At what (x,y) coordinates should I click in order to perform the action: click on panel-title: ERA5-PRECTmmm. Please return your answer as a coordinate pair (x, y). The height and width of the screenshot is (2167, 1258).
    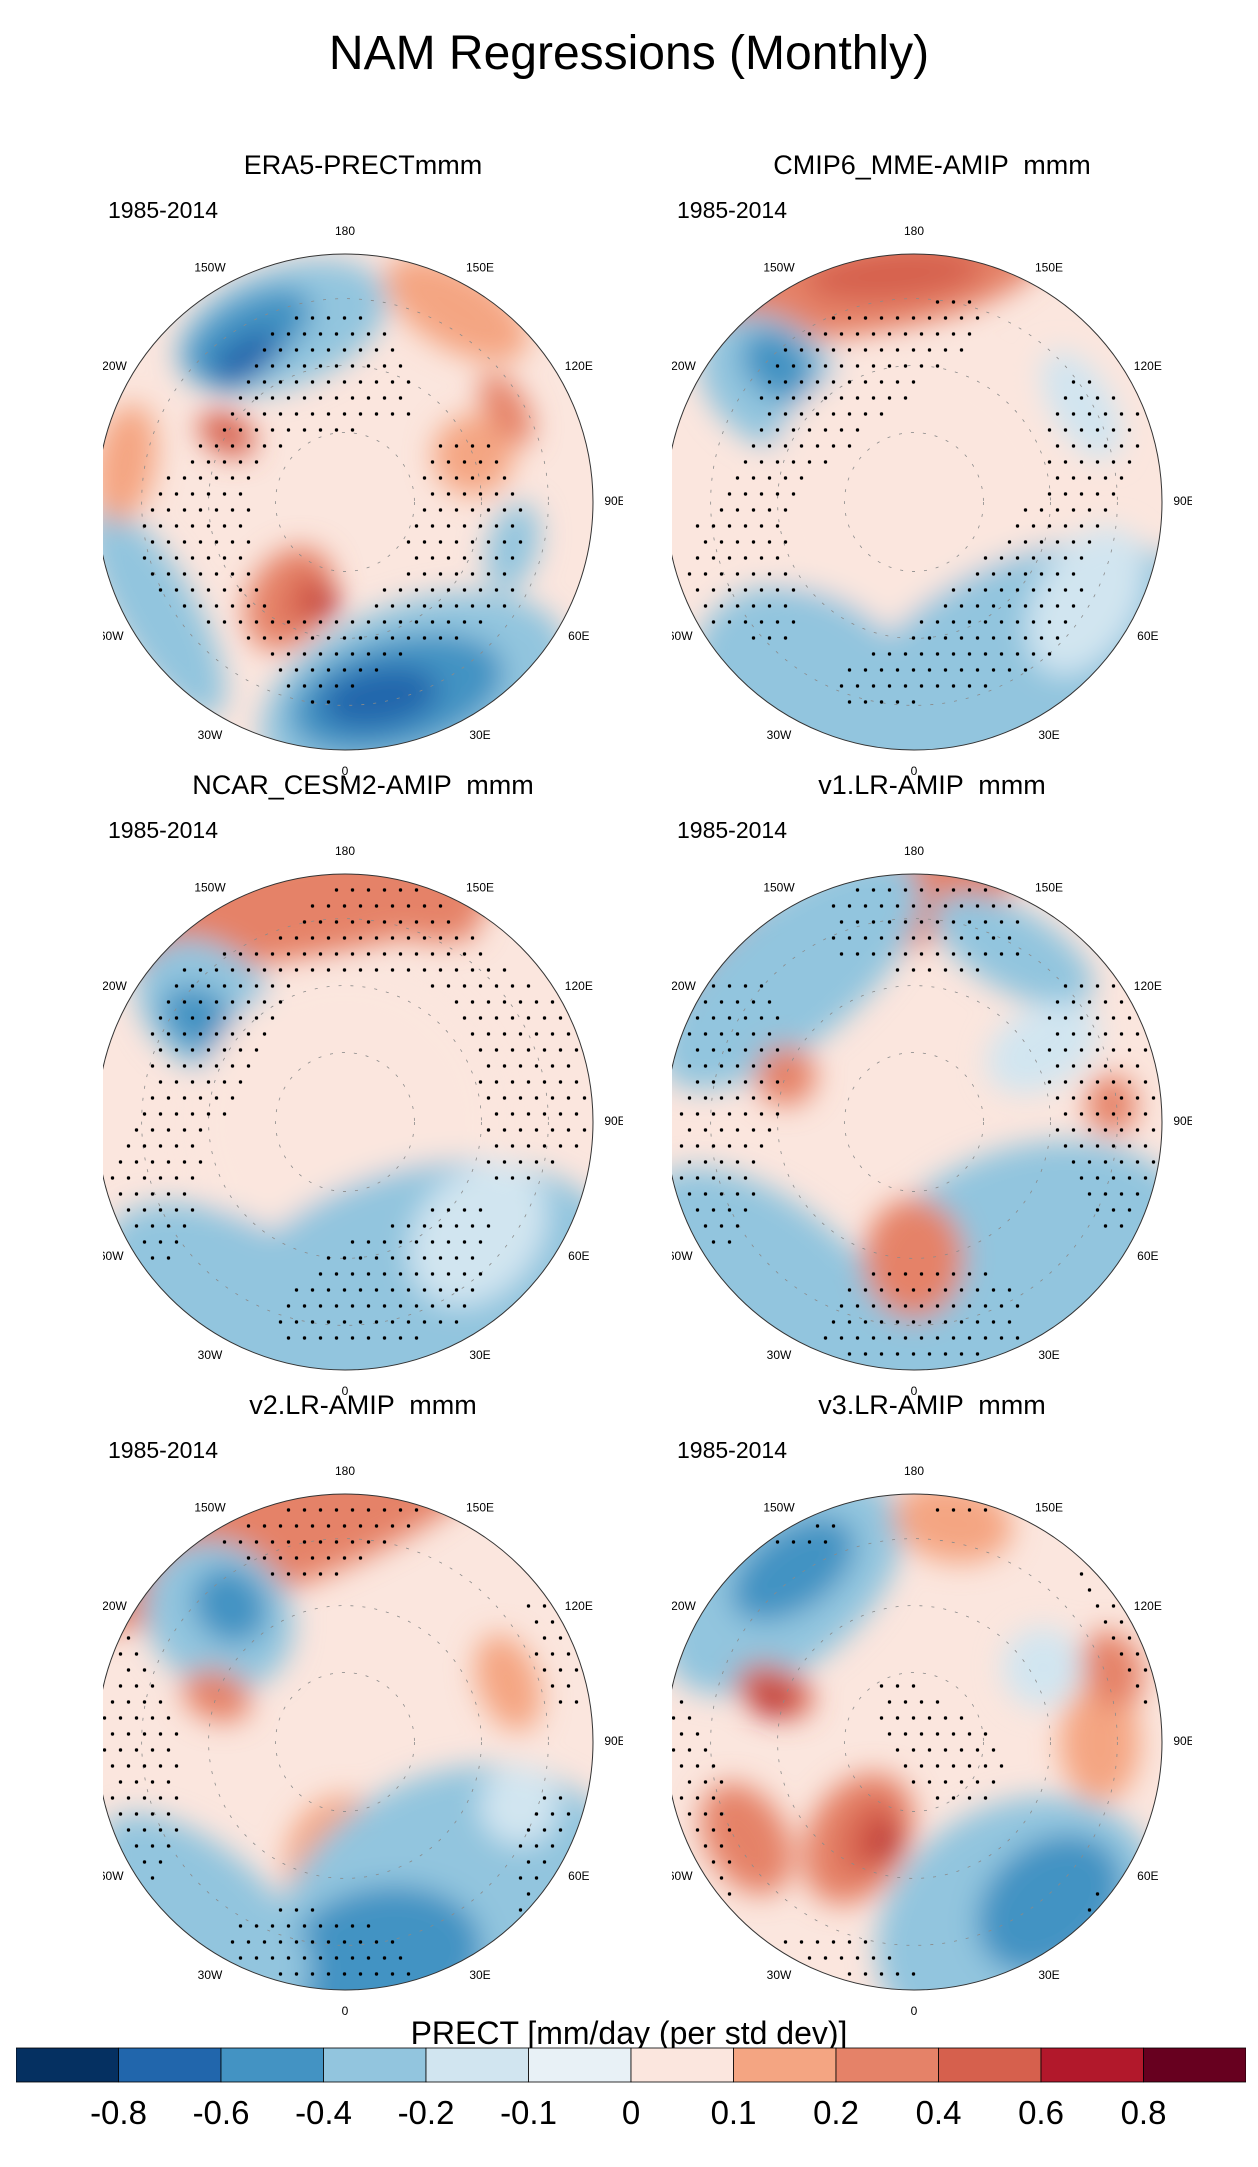
    Looking at the image, I should click on (363, 165).